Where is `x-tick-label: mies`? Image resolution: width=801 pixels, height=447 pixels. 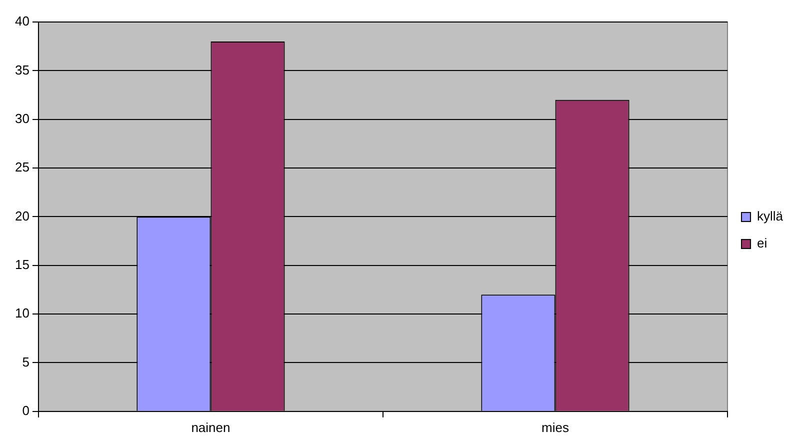 x-tick-label: mies is located at coordinates (556, 427).